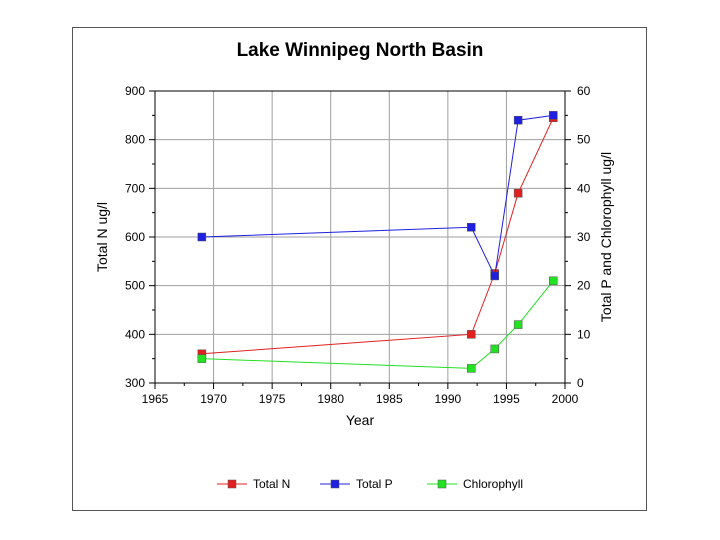  Describe the element at coordinates (584, 188) in the screenshot. I see `y-right-tick-label: 40` at that location.